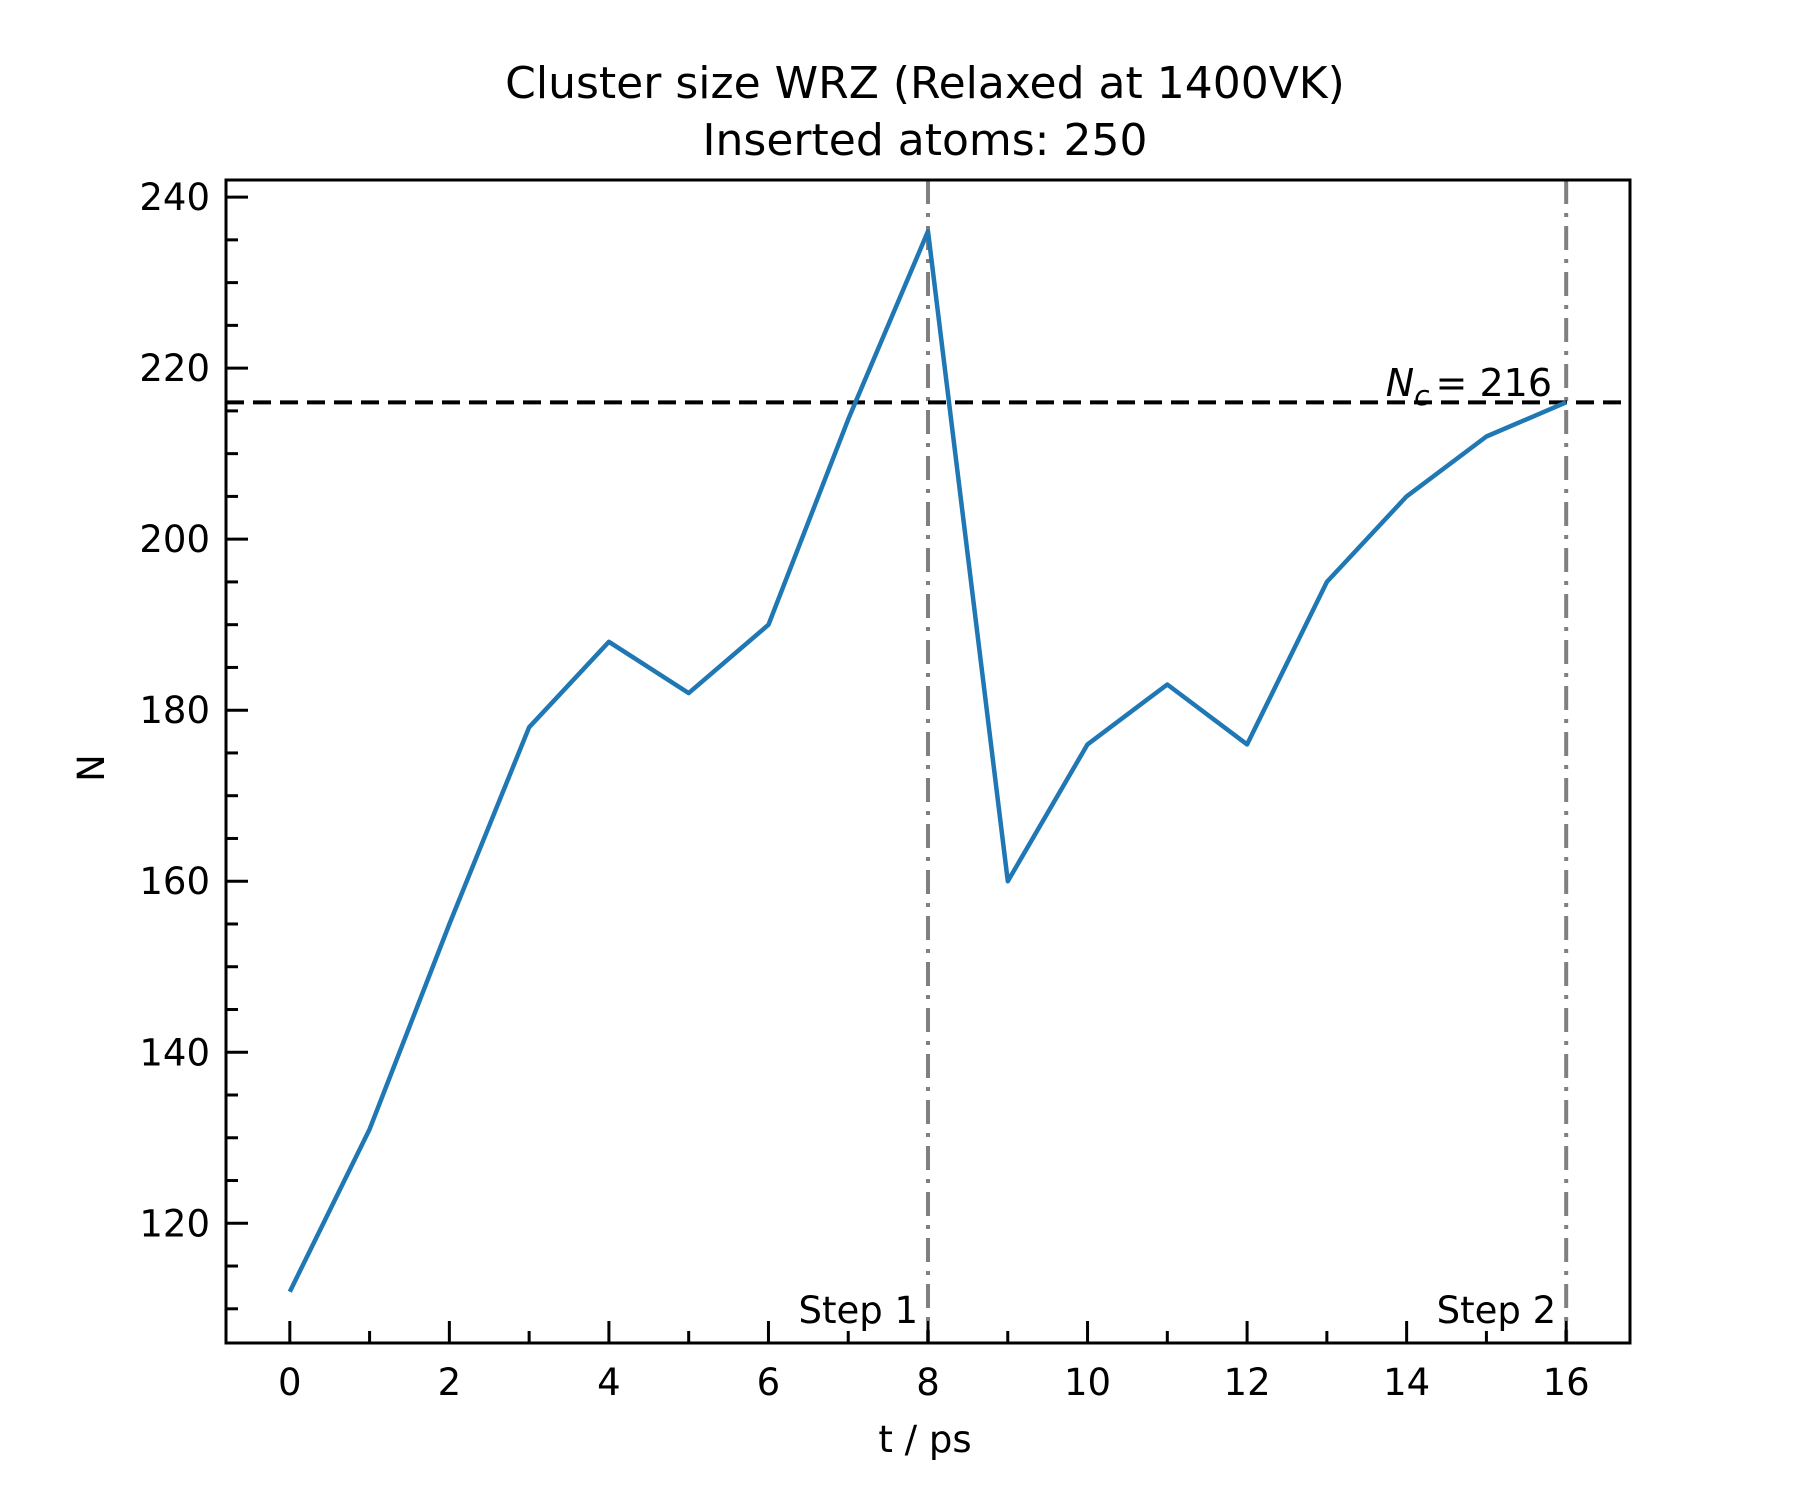 The height and width of the screenshot is (1500, 1800). I want to click on y-tick-label: 120, so click(174, 1223).